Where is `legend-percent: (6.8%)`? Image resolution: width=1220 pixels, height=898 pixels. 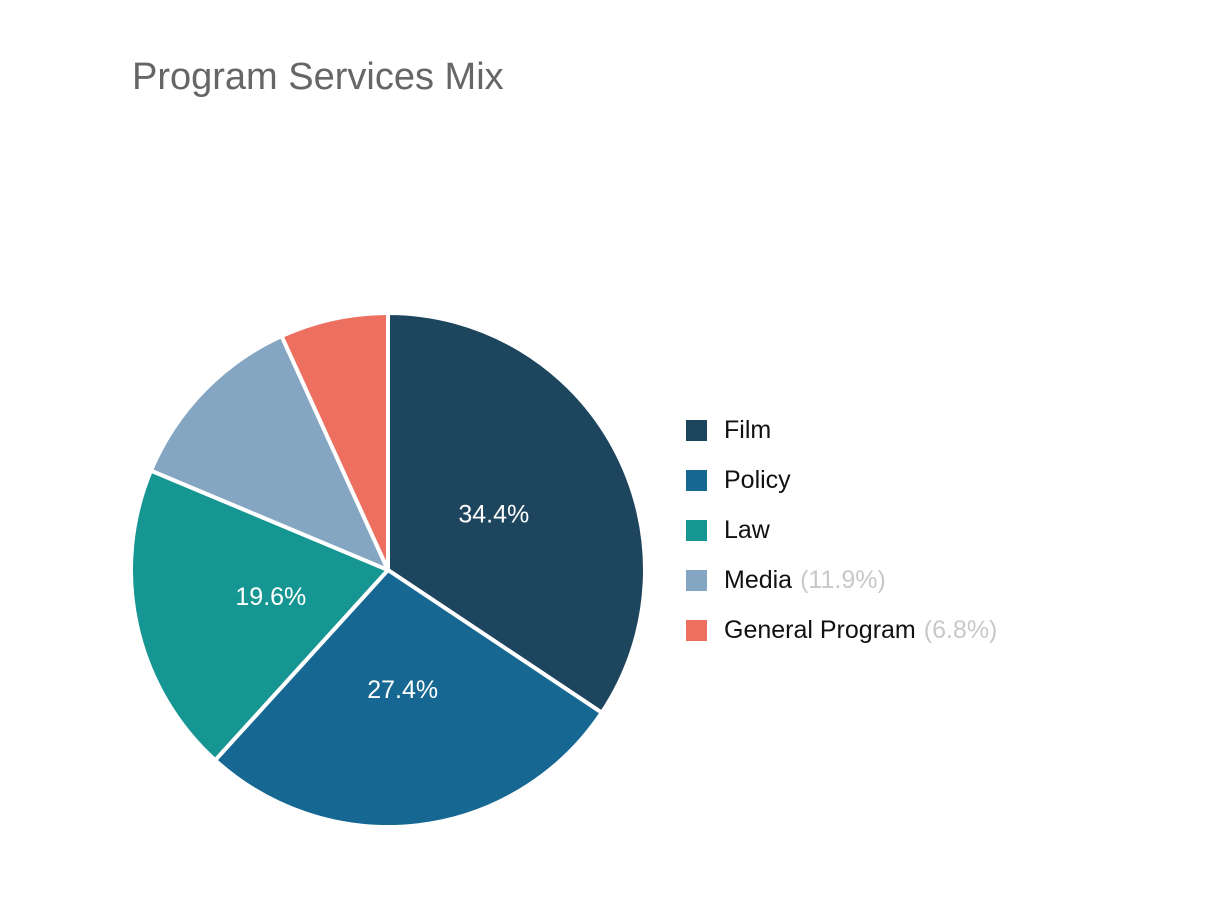
legend-percent: (6.8%) is located at coordinates (960, 629).